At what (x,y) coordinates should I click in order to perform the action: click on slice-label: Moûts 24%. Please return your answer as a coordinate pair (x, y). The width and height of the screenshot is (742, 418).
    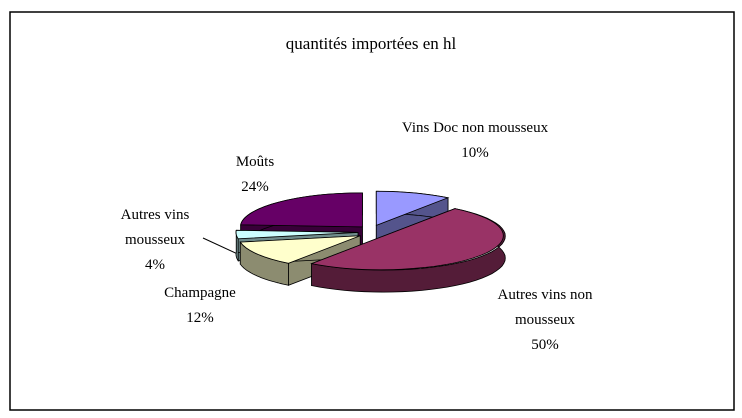
    Looking at the image, I should click on (255, 175).